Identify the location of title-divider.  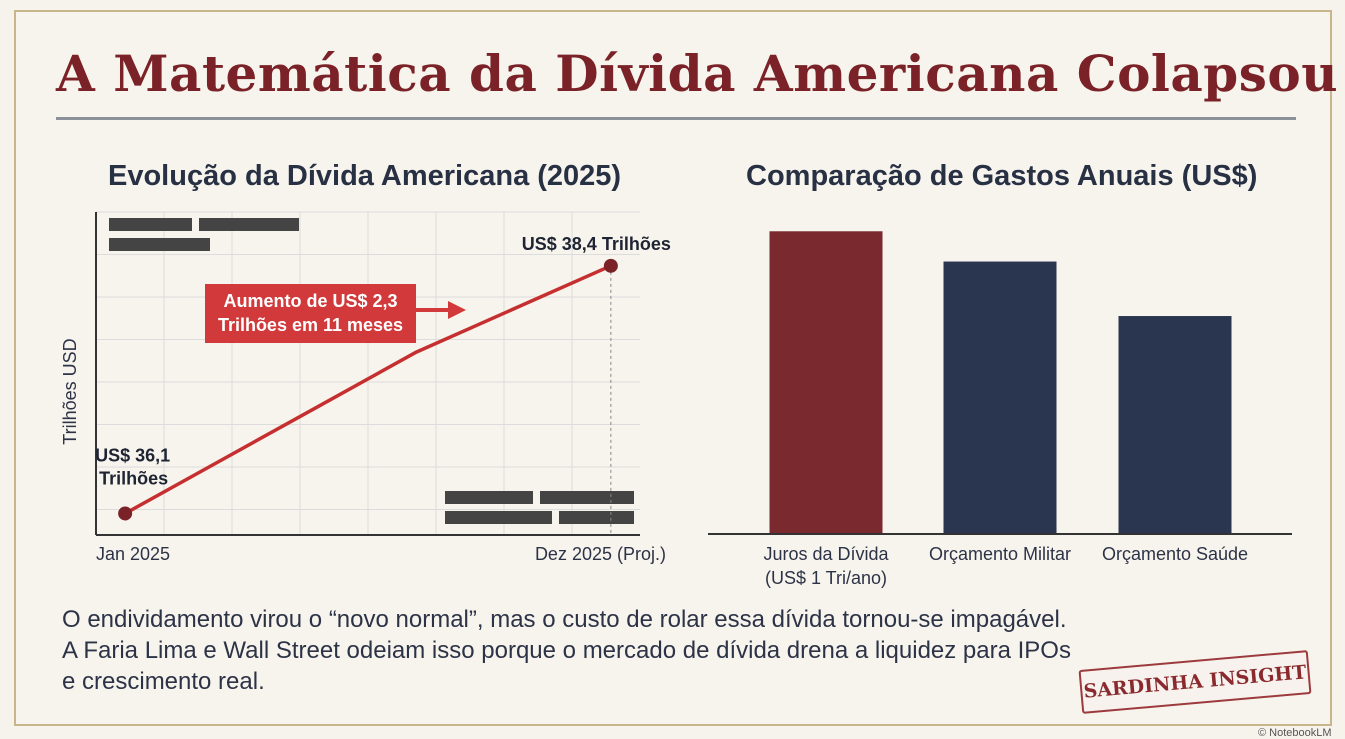
(676, 118).